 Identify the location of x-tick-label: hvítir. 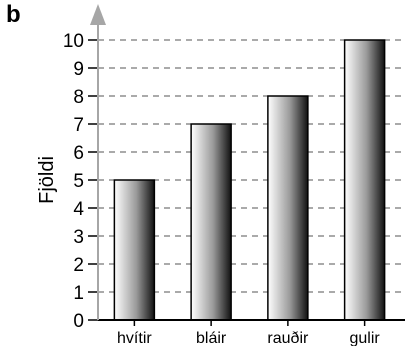
(134, 338).